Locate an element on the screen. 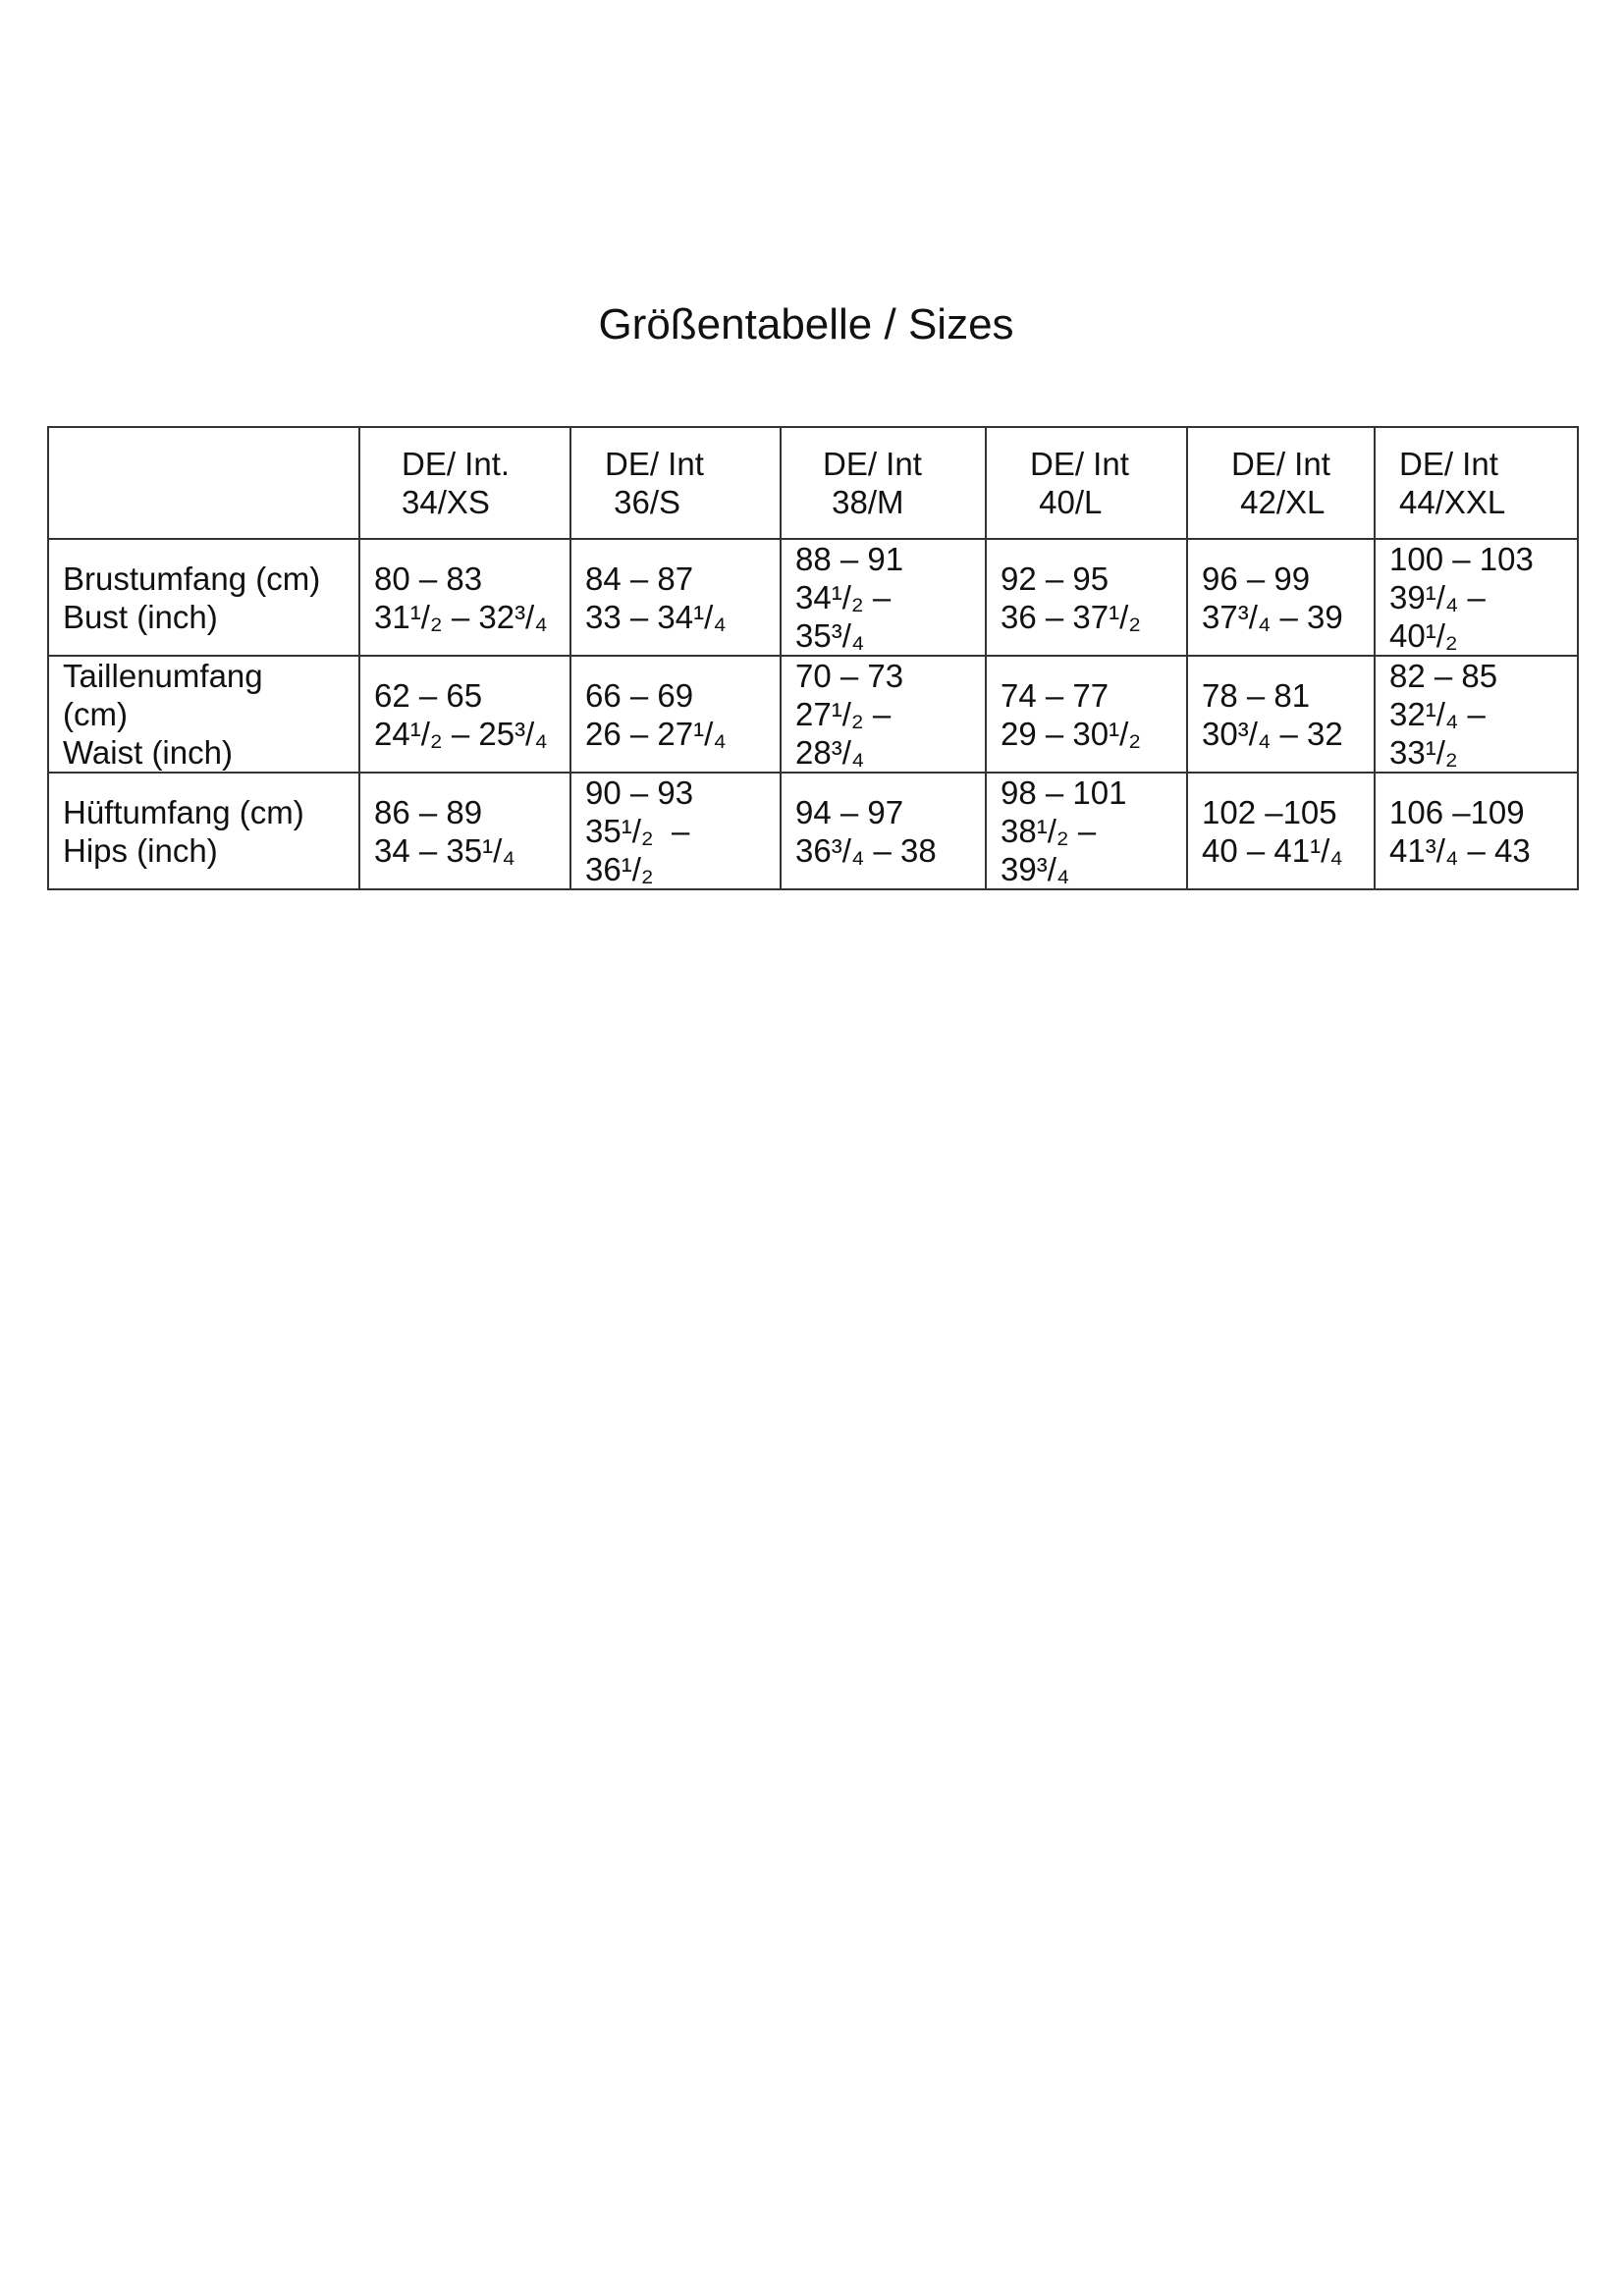 The image size is (1624, 2296). measurement-cell: 94 – 97 36³/₄ – 38 is located at coordinates (883, 831).